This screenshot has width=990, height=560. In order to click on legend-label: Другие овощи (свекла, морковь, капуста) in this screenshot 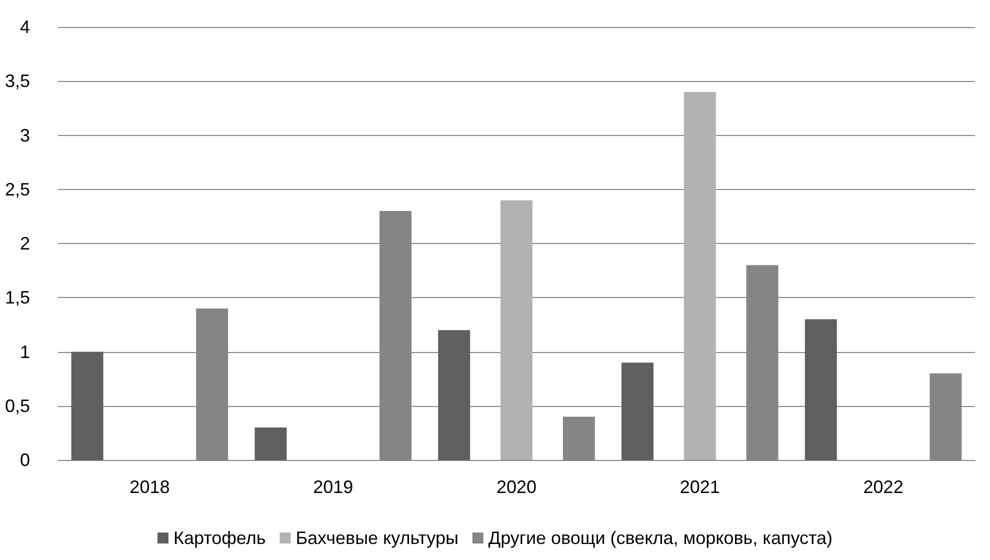, I will do `click(660, 538)`.